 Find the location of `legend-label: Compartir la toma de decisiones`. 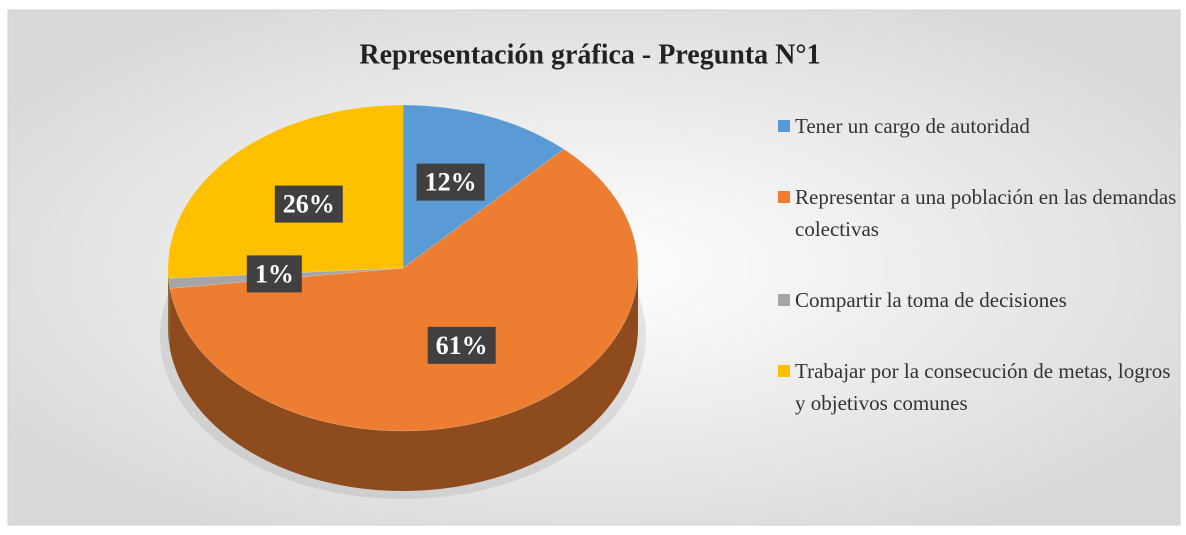

legend-label: Compartir la toma de decisiones is located at coordinates (931, 300).